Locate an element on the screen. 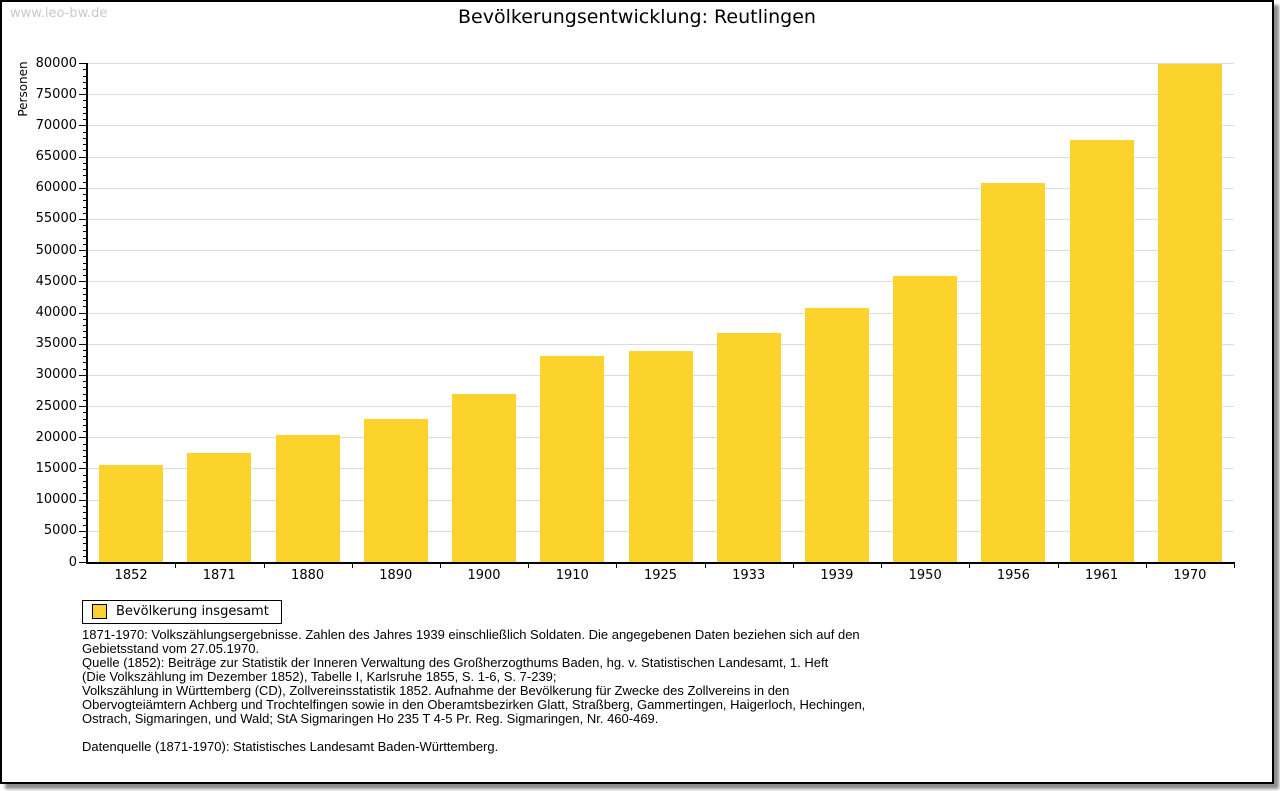 The image size is (1280, 791). x-tick-label: 1939 is located at coordinates (837, 575).